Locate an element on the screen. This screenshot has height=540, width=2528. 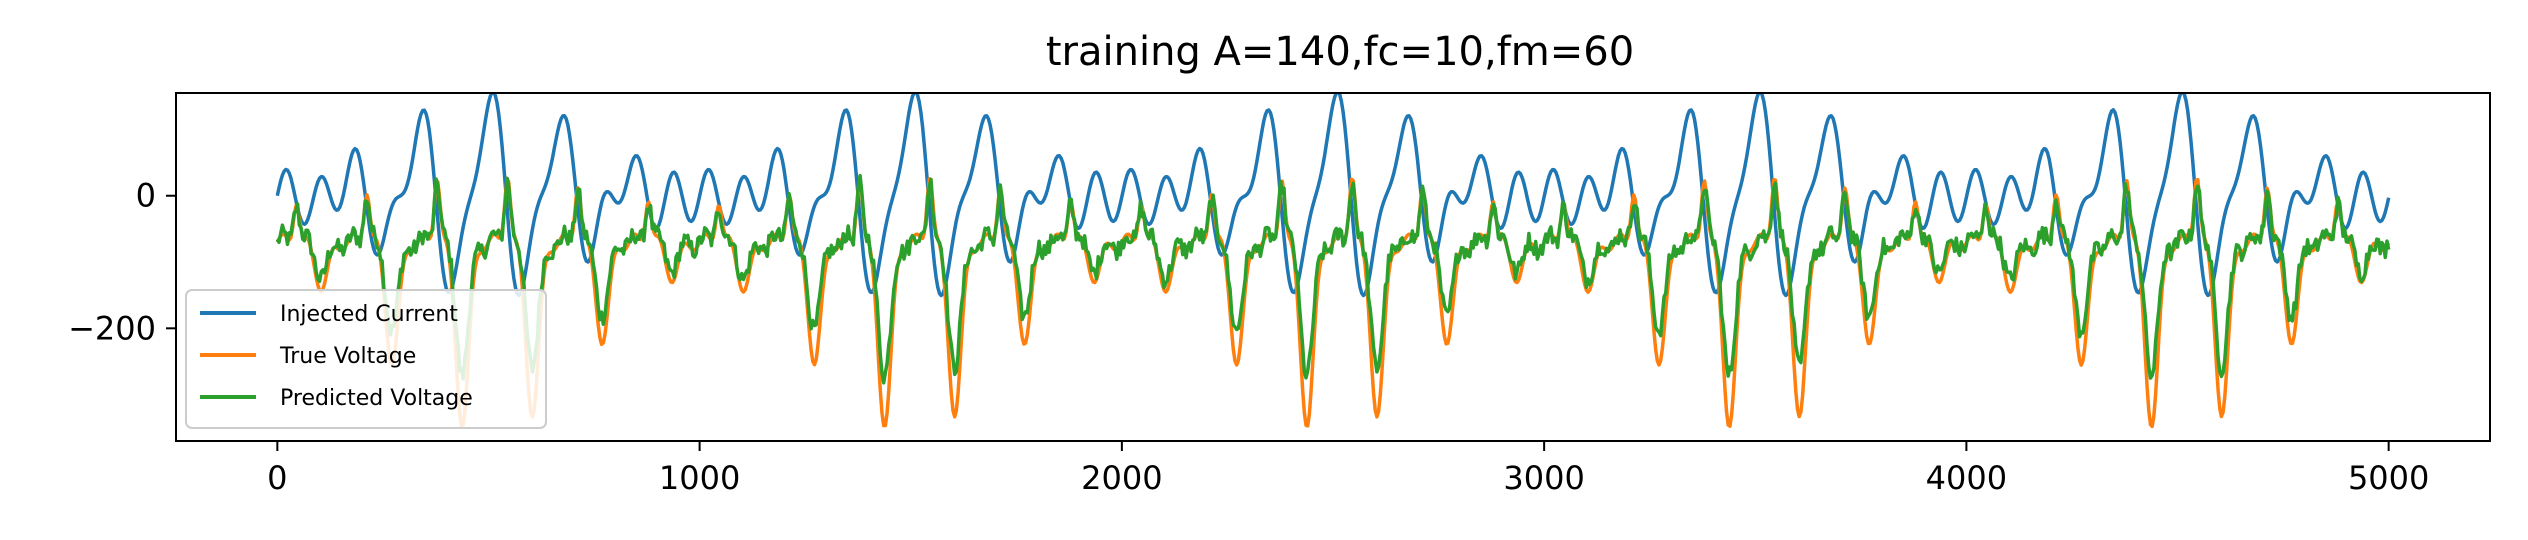
y-tick-label: −200 is located at coordinates (112, 328).